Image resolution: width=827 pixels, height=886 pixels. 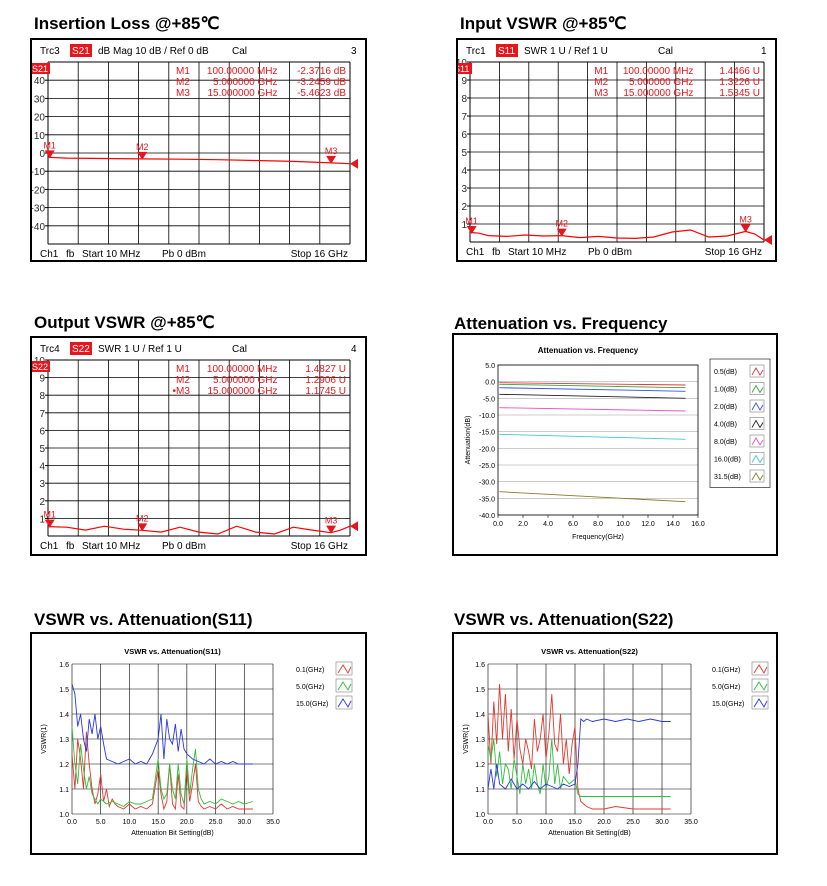 I want to click on y-tick-label: -5.0, so click(x=489, y=399).